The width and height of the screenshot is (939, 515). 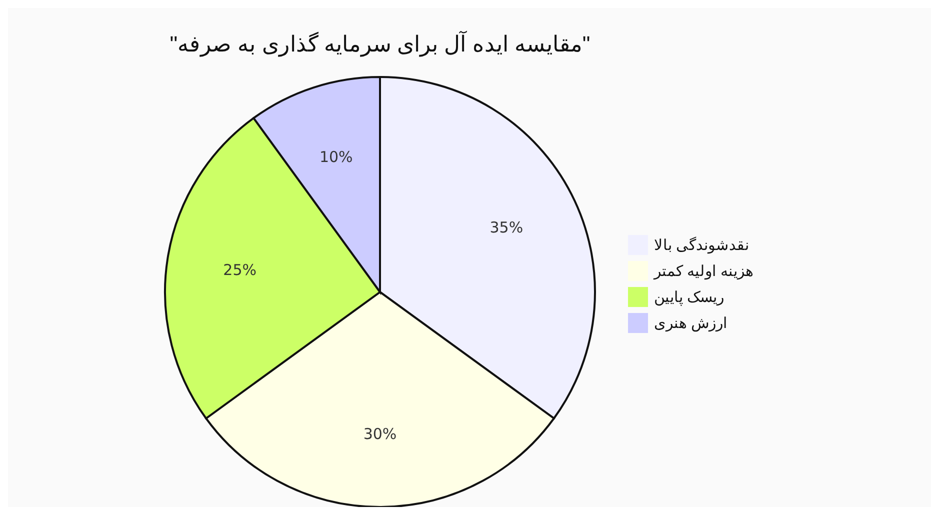 I want to click on chart-title: "مقایسه ایده آل برای سرمایه گذاری به صرفه", so click(x=380, y=44).